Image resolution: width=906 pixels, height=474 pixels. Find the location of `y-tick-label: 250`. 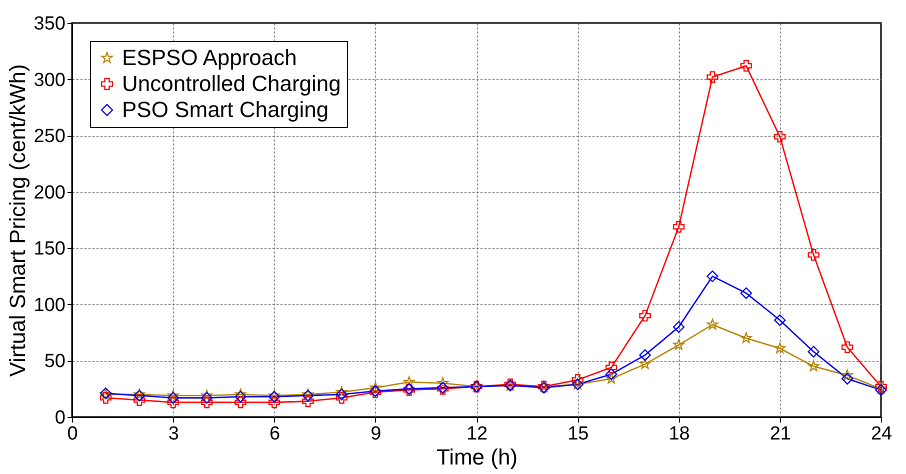

y-tick-label: 250 is located at coordinates (50, 137).